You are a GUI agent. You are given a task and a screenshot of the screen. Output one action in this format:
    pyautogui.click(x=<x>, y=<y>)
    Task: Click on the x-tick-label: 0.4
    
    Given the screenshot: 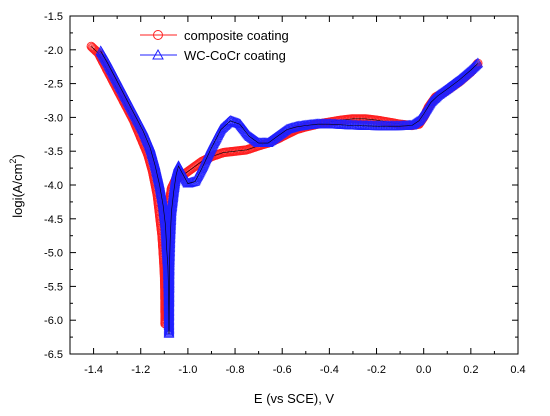 What is the action you would take?
    pyautogui.click(x=517, y=370)
    